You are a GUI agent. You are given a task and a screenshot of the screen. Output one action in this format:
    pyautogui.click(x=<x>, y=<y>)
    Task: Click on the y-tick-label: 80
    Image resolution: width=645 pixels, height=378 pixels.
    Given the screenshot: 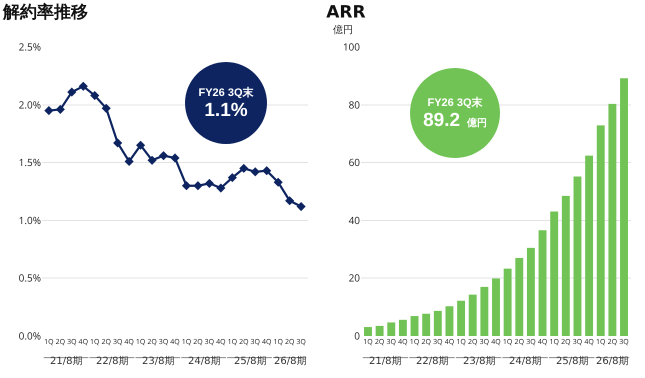 What is the action you would take?
    pyautogui.click(x=354, y=104)
    